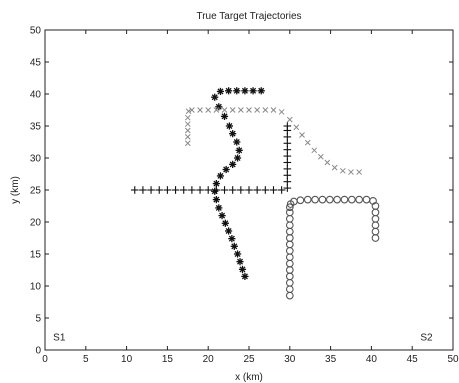 This screenshot has width=459, height=383. What do you see at coordinates (249, 359) in the screenshot?
I see `x-tick-label: 25` at bounding box center [249, 359].